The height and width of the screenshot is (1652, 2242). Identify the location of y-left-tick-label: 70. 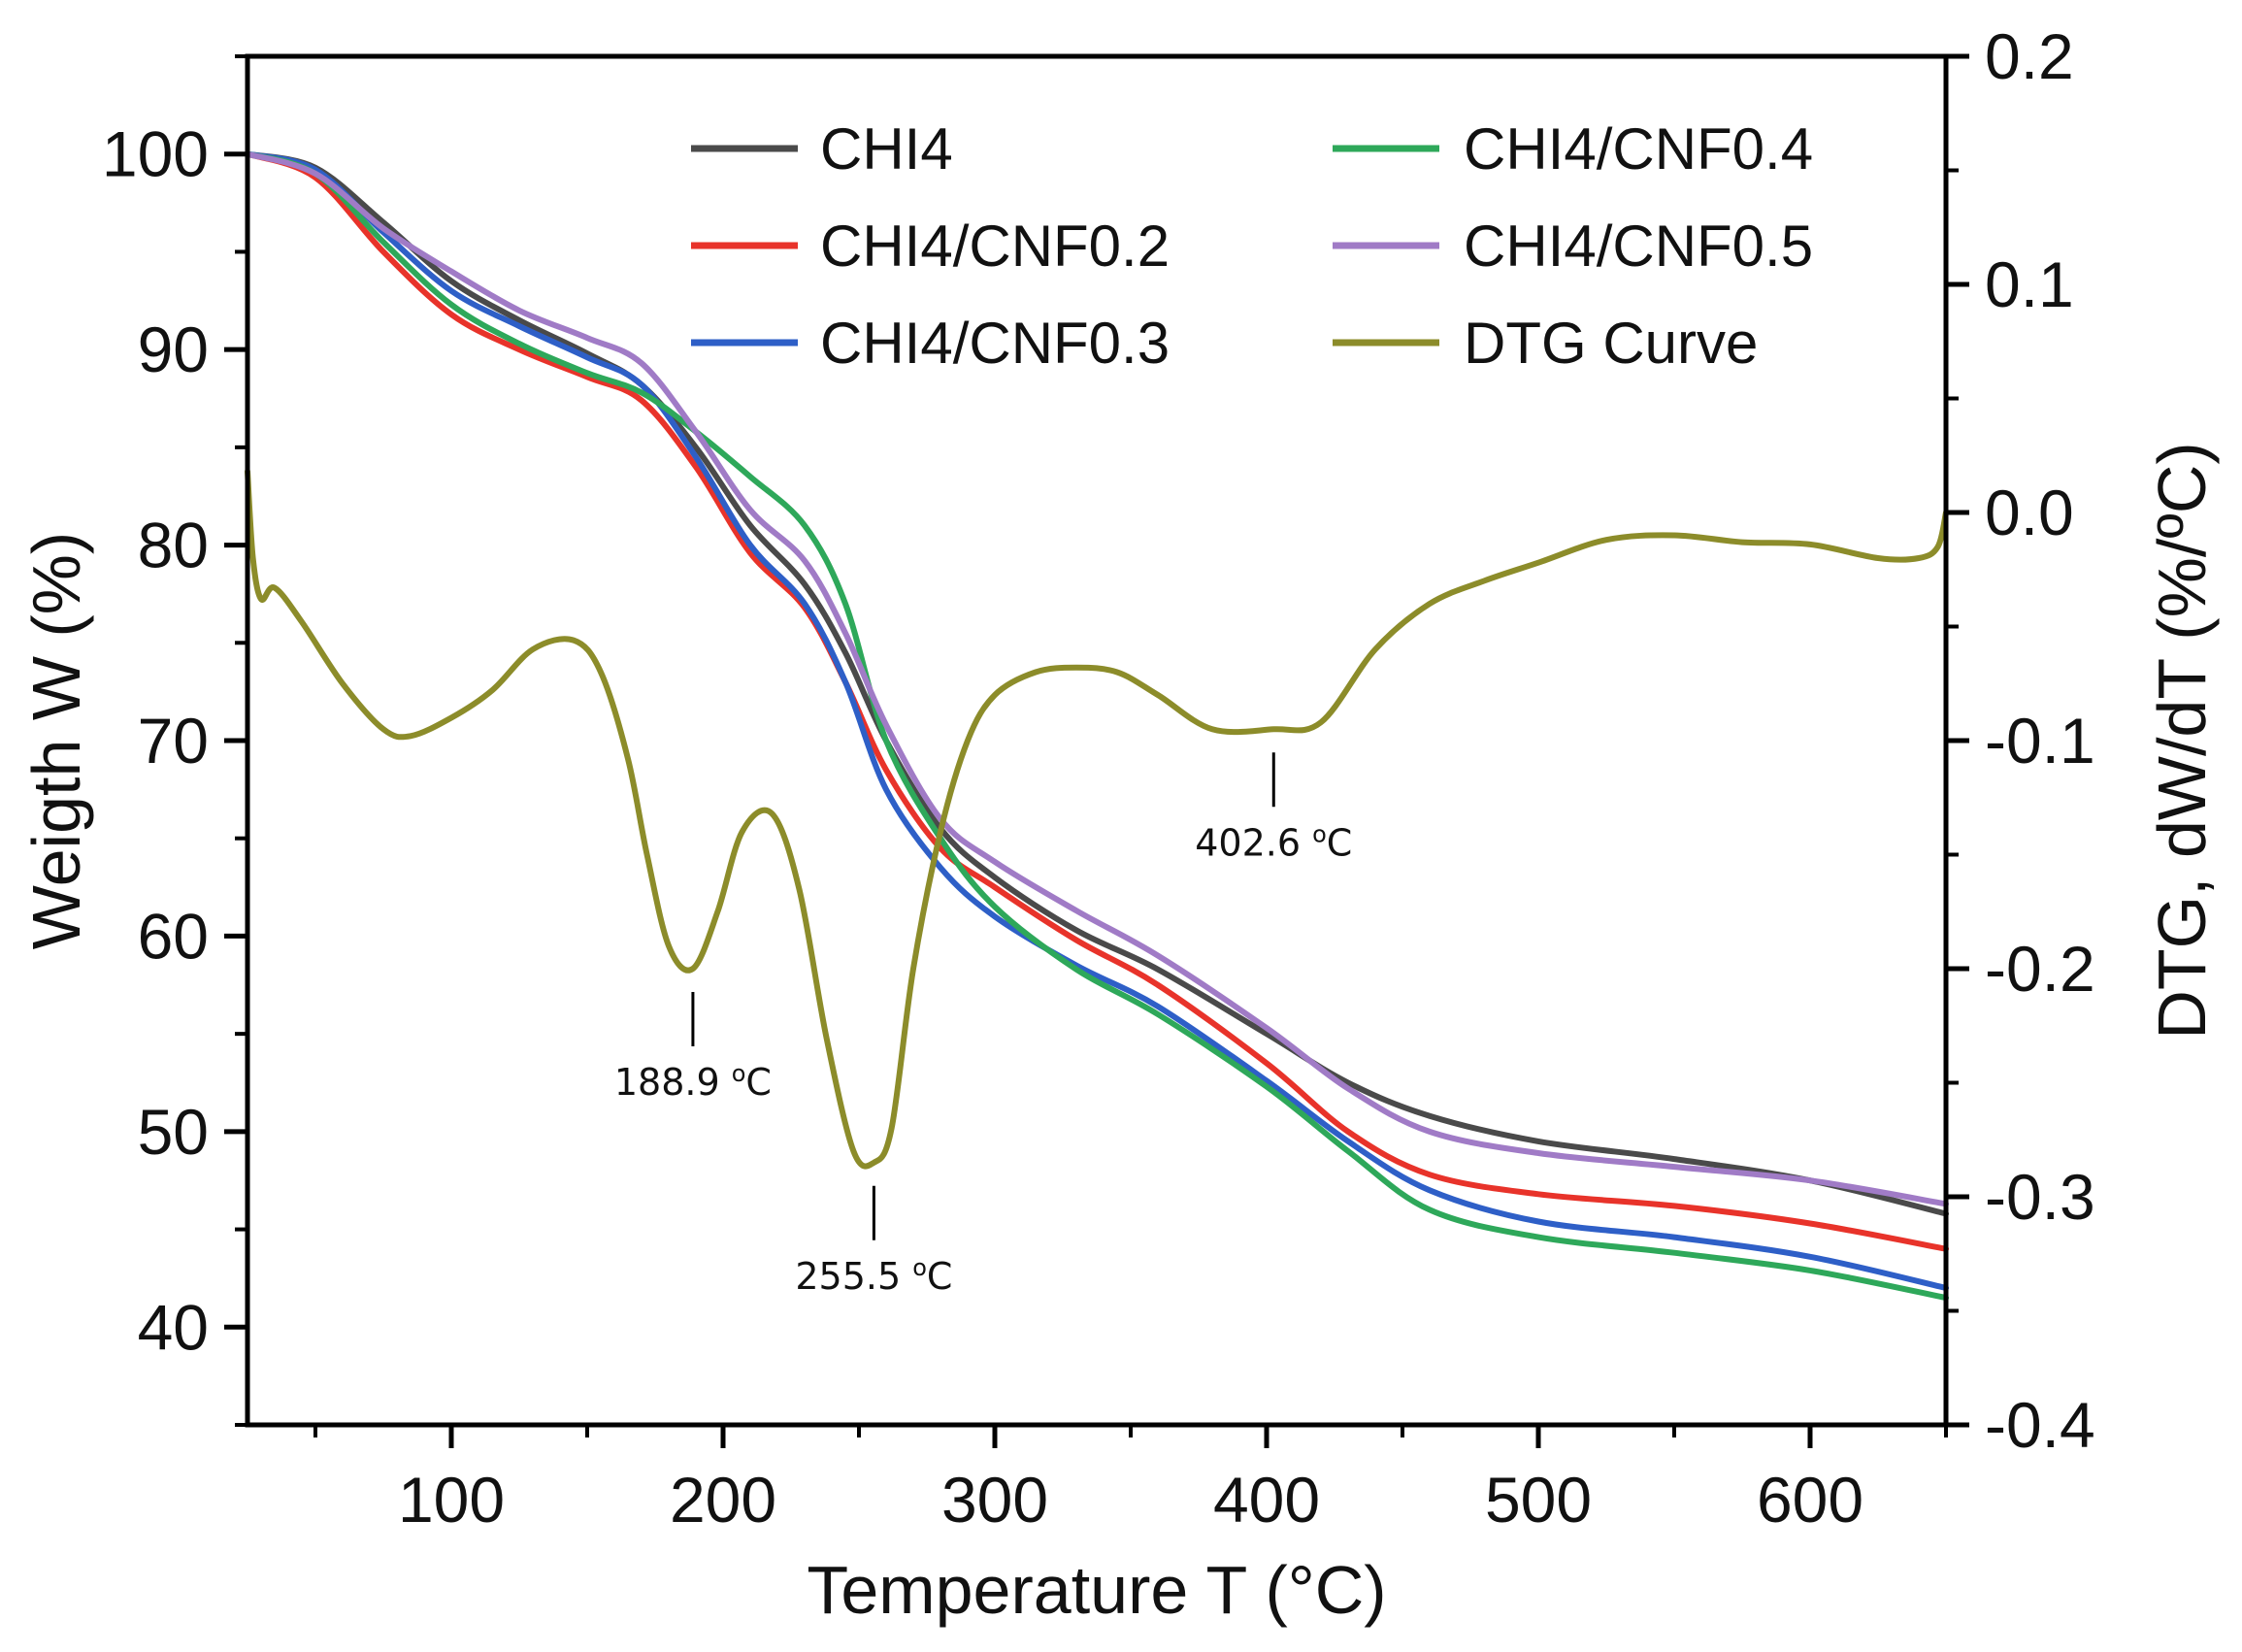
(173, 740).